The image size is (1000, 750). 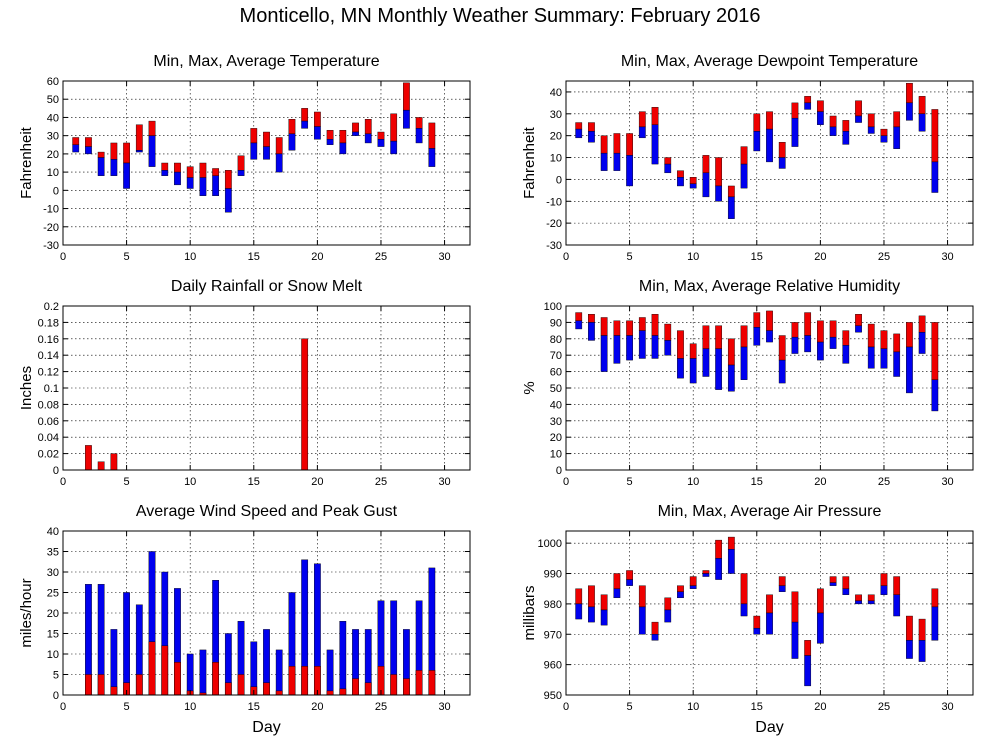 I want to click on y-tick-label: 950, so click(x=553, y=696).